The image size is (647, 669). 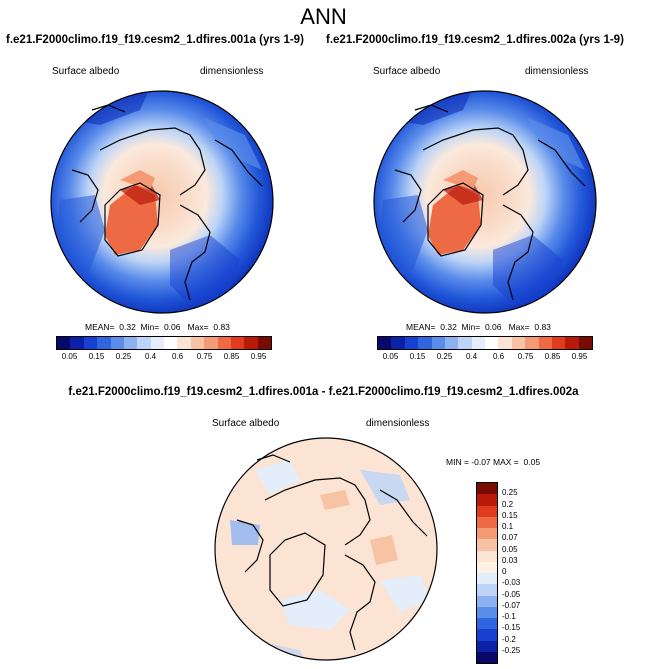 I want to click on difference-colorbar, so click(x=487, y=573).